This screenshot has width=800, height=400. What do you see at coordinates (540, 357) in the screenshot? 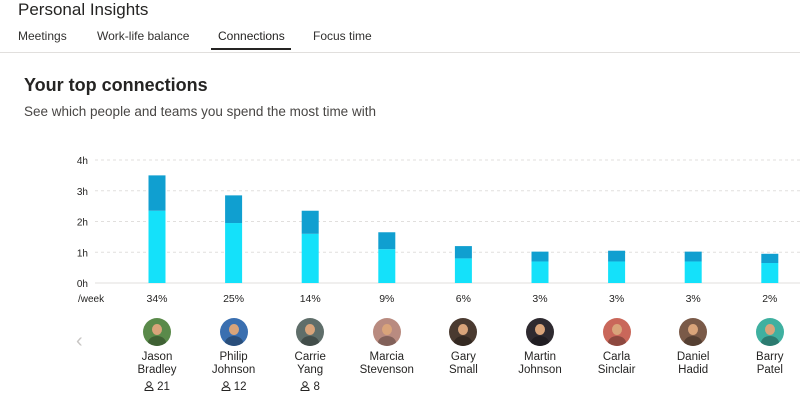
I see `first-name: Martin` at bounding box center [540, 357].